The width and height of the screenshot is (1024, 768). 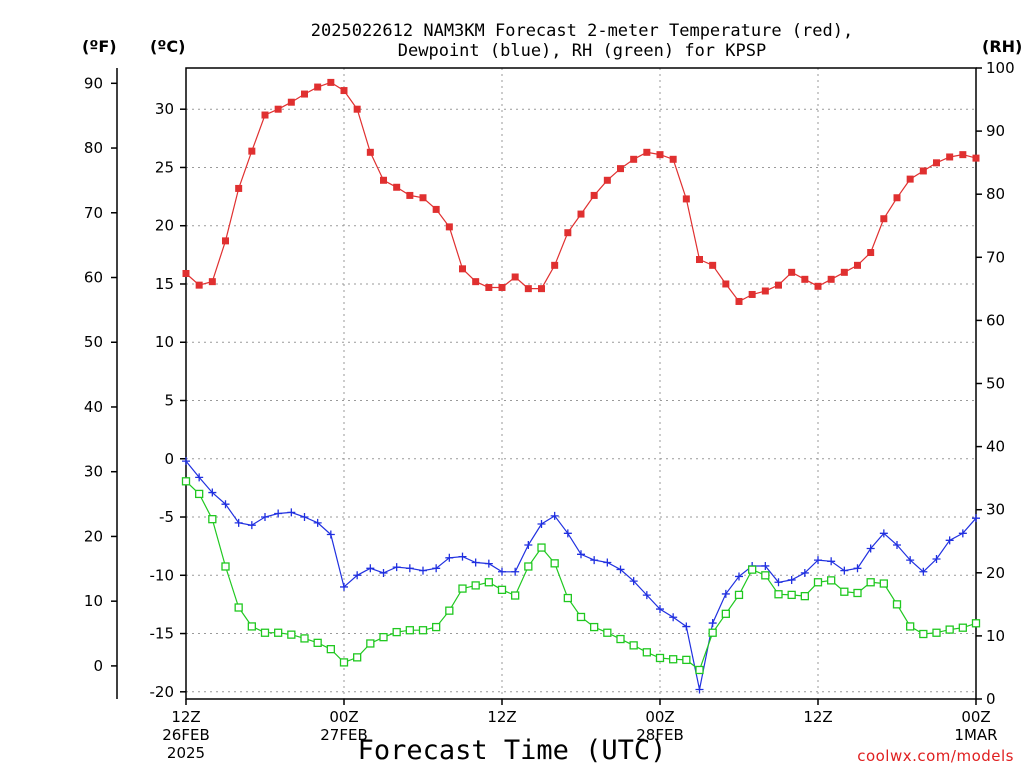 I want to click on celsius-tick-label: -20, so click(x=162, y=692).